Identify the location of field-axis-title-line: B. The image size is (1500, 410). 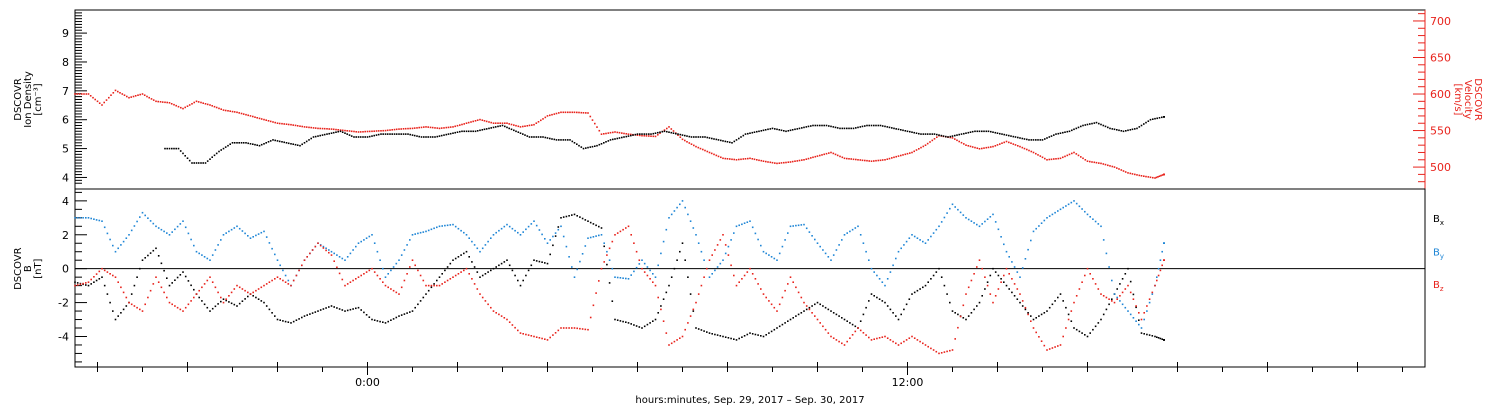
(28, 268).